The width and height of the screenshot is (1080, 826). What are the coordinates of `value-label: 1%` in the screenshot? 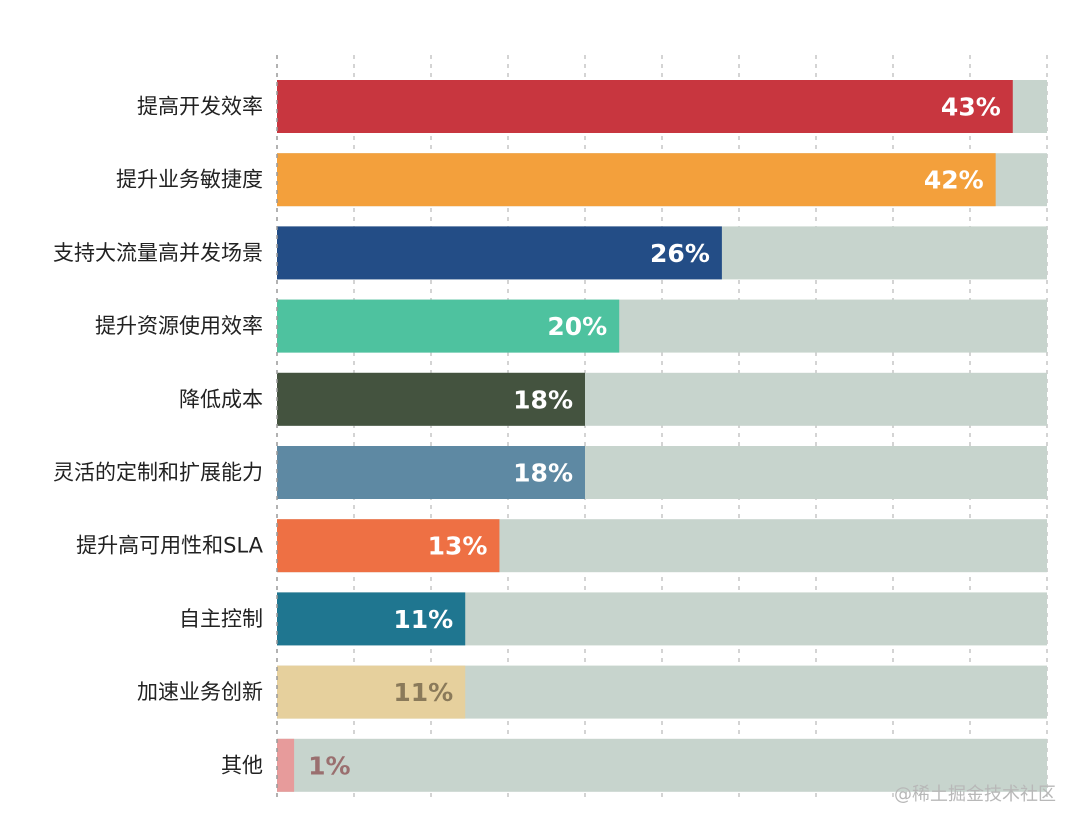 It's located at (329, 765).